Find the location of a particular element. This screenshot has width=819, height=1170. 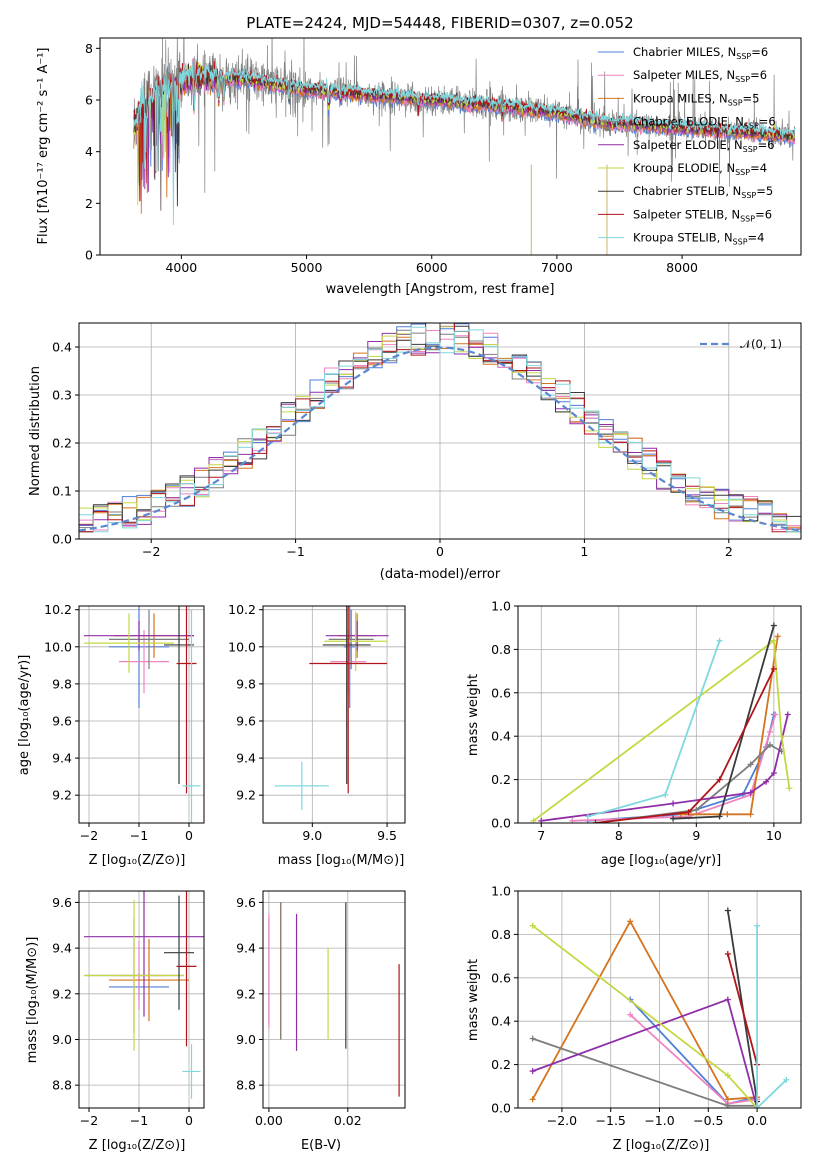

y-tick-label: 9.0 is located at coordinates (246, 1039).